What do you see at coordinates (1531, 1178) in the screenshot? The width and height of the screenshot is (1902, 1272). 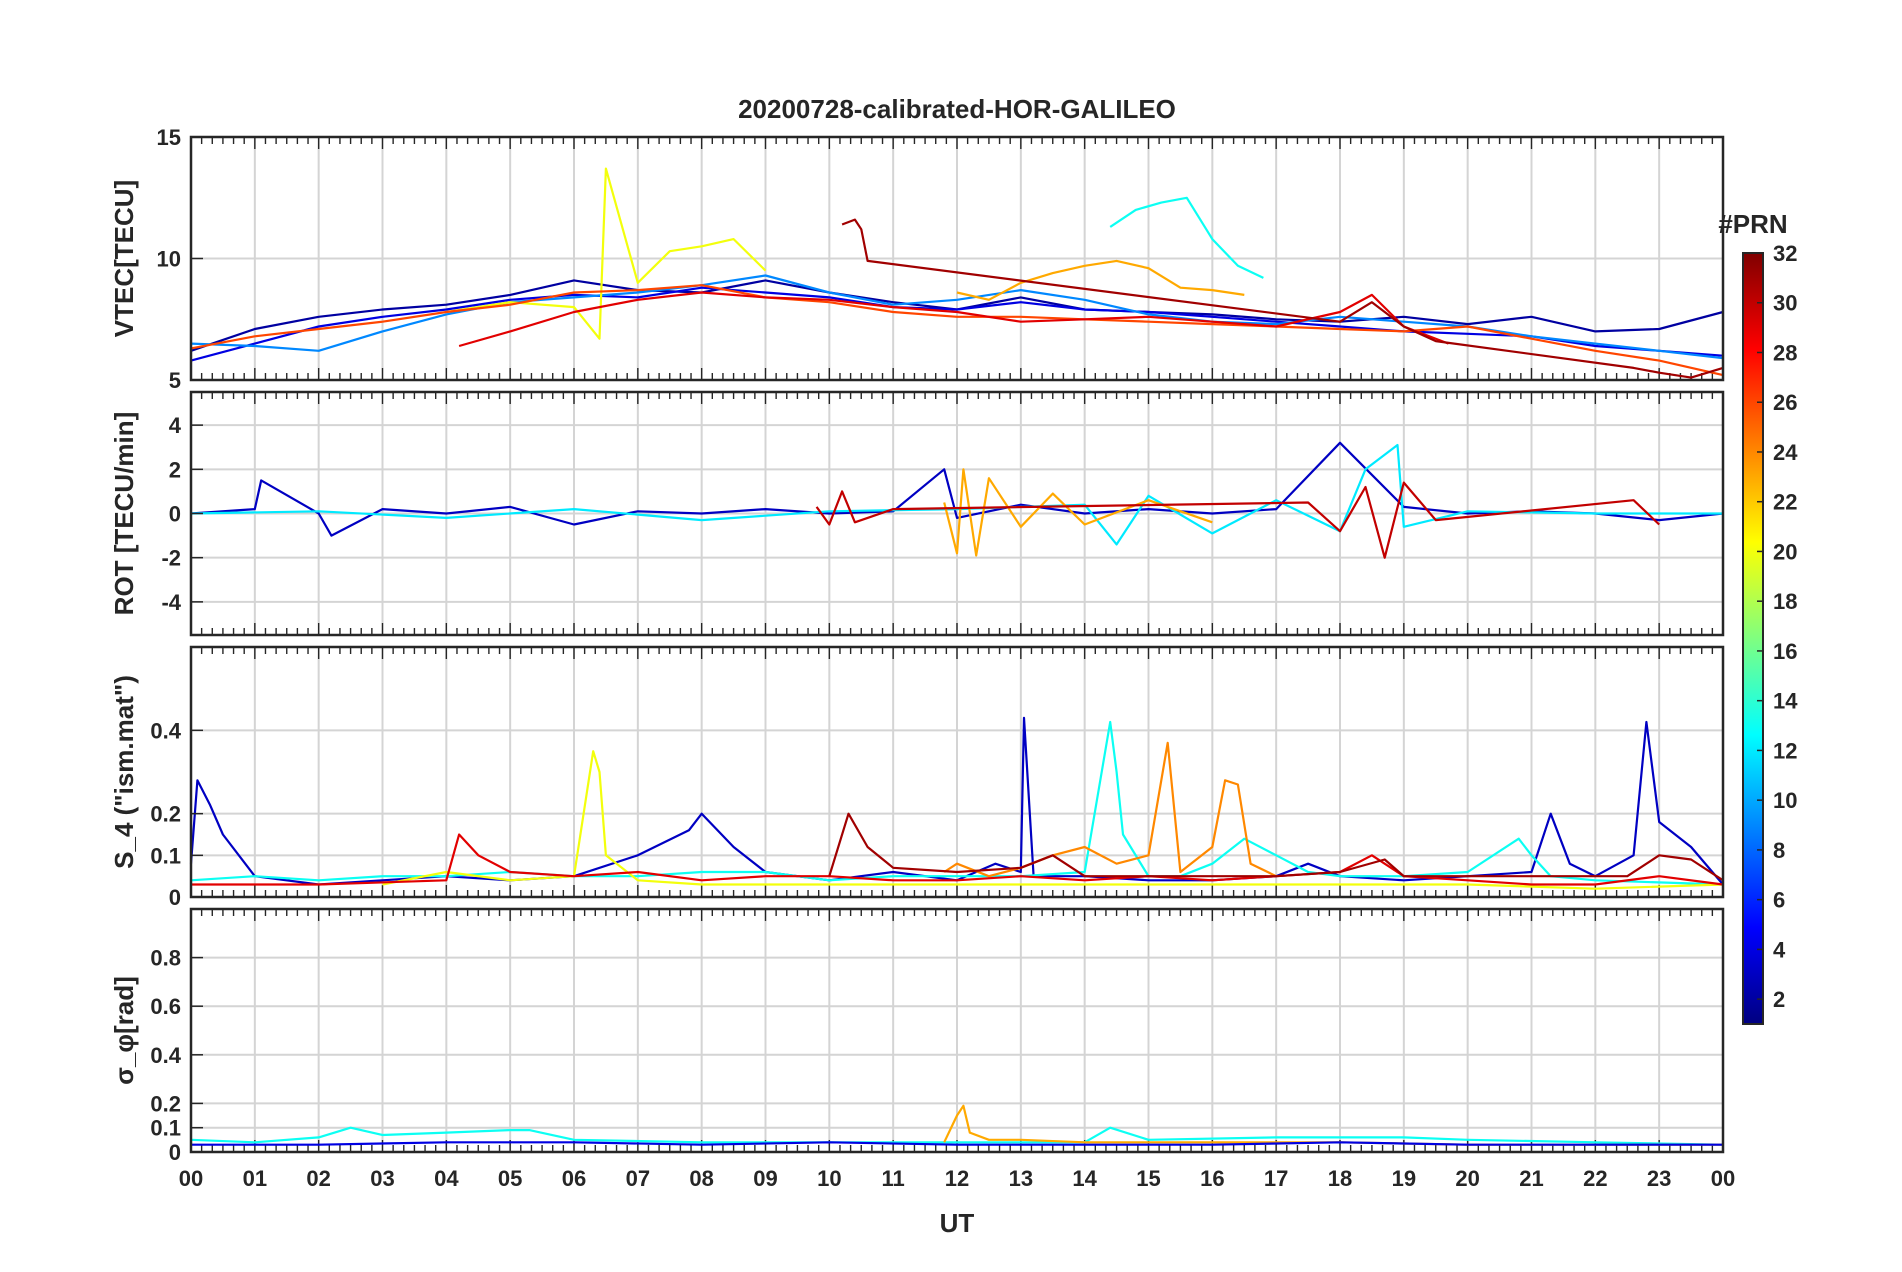 I see `x-tick-label: 21` at bounding box center [1531, 1178].